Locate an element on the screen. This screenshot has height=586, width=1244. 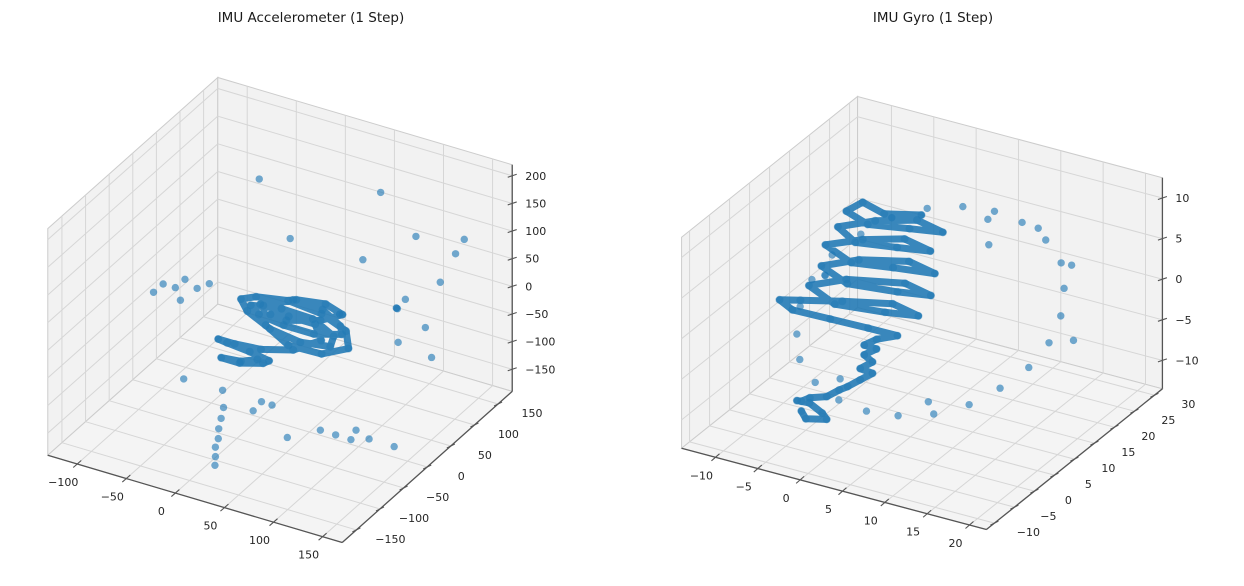
accelerometer-plot-title: IMU Accelerometer (1 Step) is located at coordinates (311, 18).